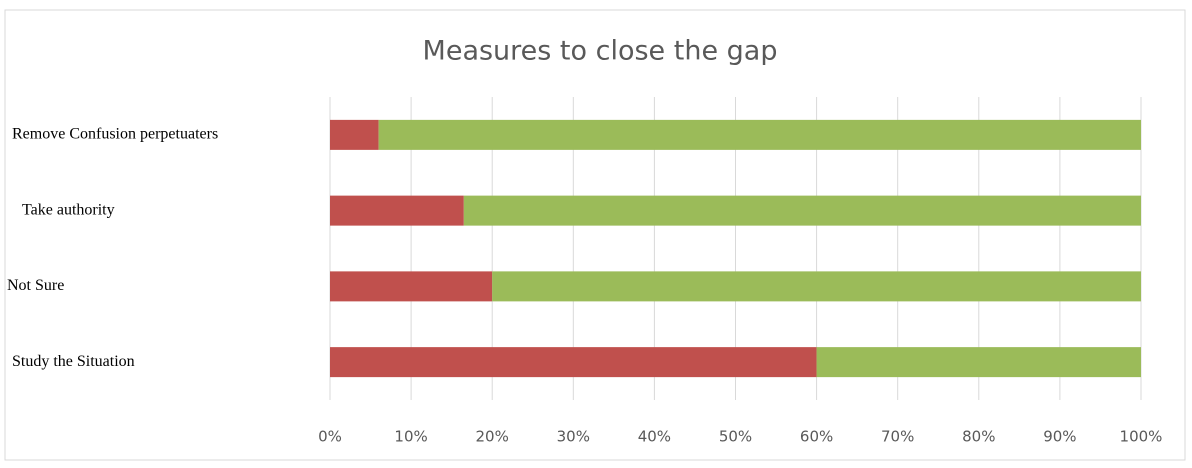 The image size is (1192, 468). Describe the element at coordinates (330, 437) in the screenshot. I see `x-tick-label: 0%` at that location.